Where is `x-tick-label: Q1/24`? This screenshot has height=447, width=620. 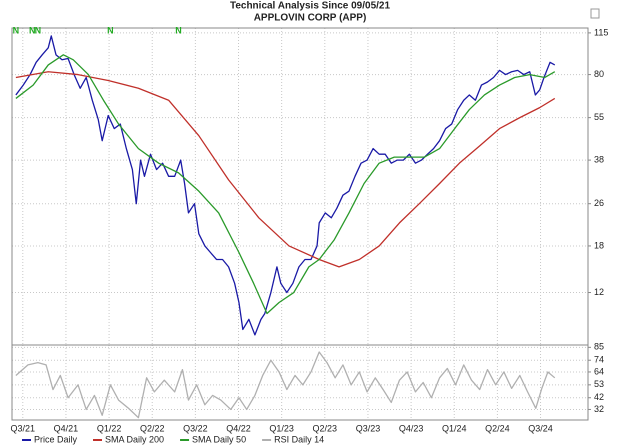
x-tick-label: Q1/24 is located at coordinates (454, 428).